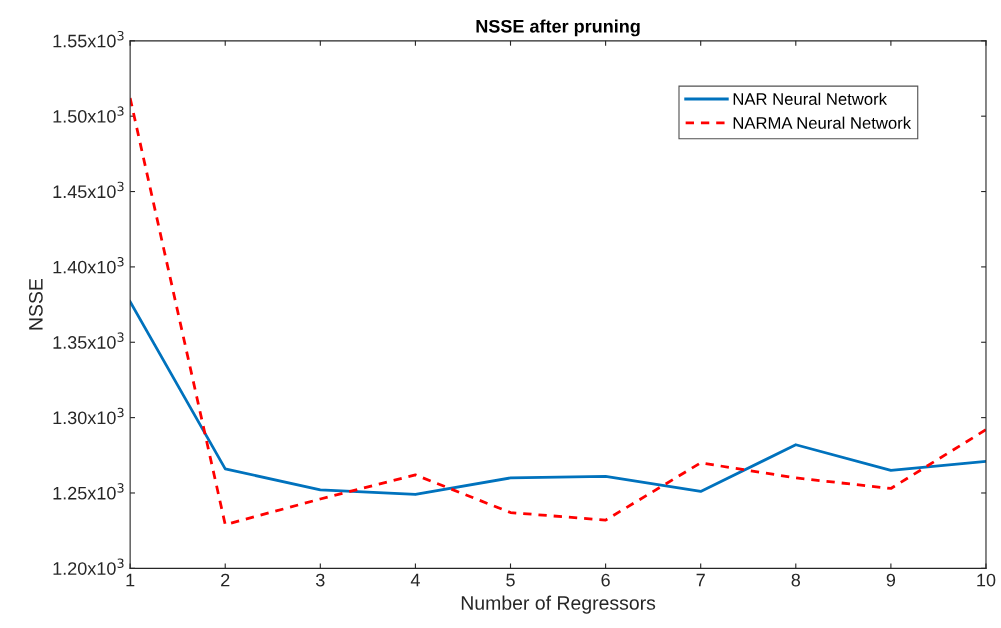  Describe the element at coordinates (35, 304) in the screenshot. I see `y-axis-title: NSSE` at that location.